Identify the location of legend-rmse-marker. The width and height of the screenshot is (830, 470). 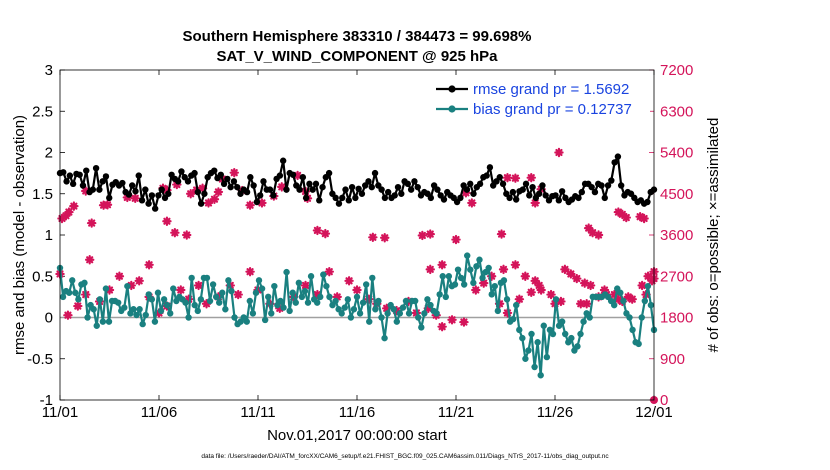
(452, 89).